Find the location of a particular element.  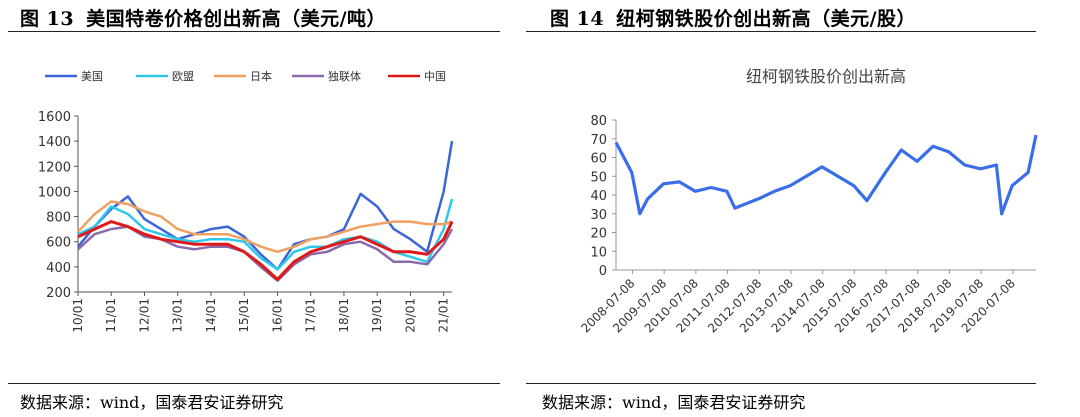

y-tick-label: 800 is located at coordinates (58, 218).